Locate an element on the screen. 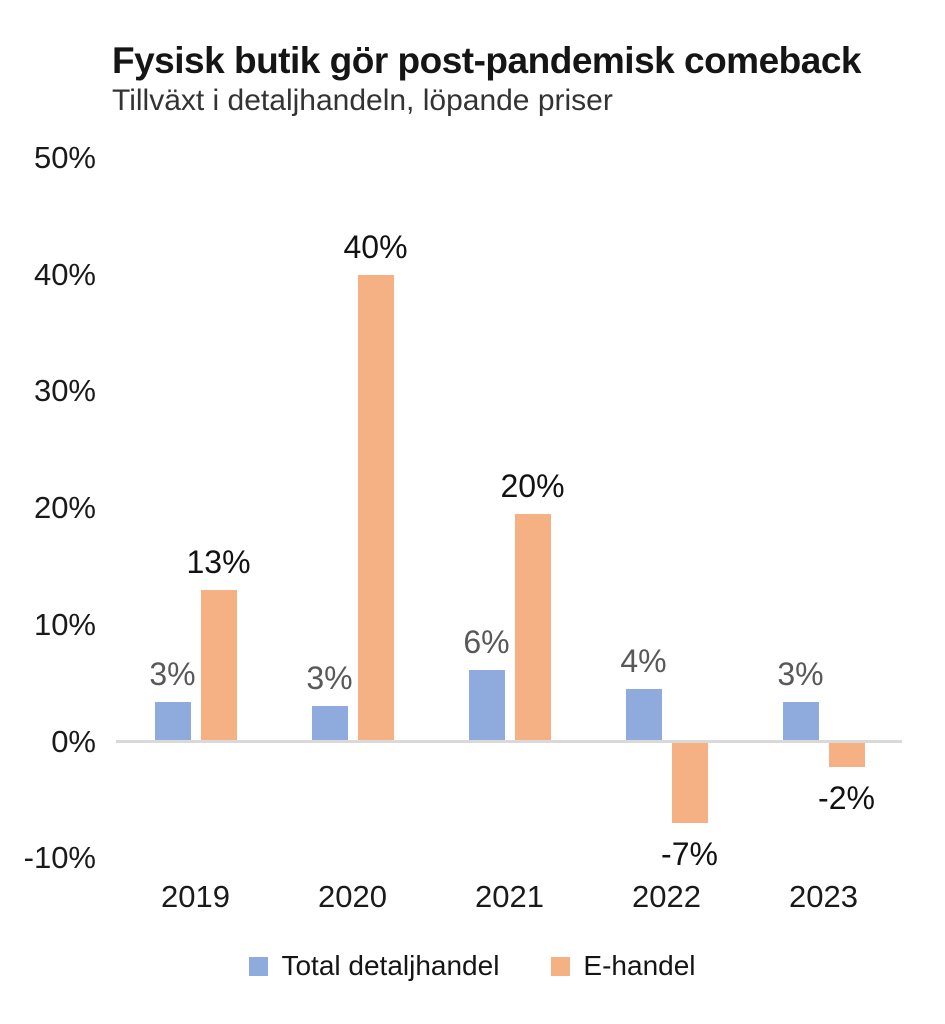 This screenshot has height=1024, width=945. legend-item-e-handel: E-handel is located at coordinates (623, 966).